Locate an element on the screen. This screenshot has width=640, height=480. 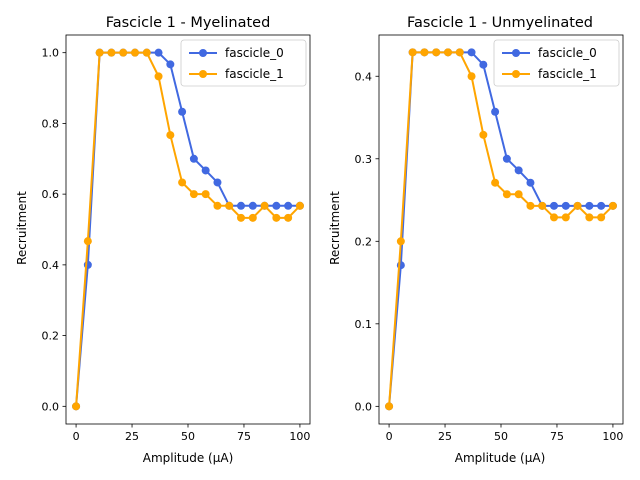
chart-title: Fascicle 1 - Unmyelinated is located at coordinates (500, 23).